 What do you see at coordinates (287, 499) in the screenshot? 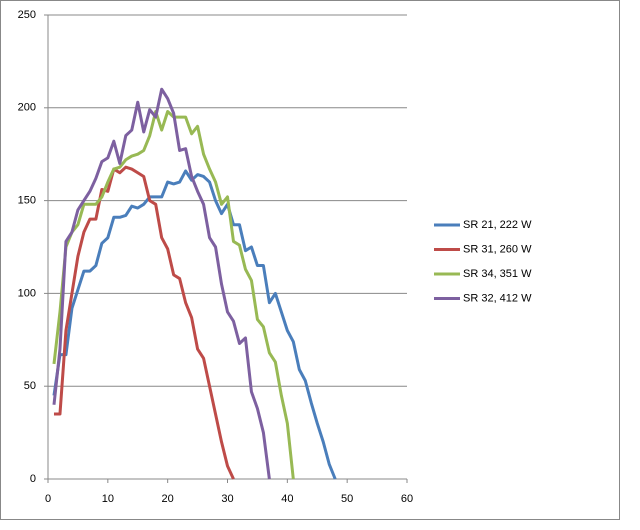
I see `x-tick-label: 40` at bounding box center [287, 499].